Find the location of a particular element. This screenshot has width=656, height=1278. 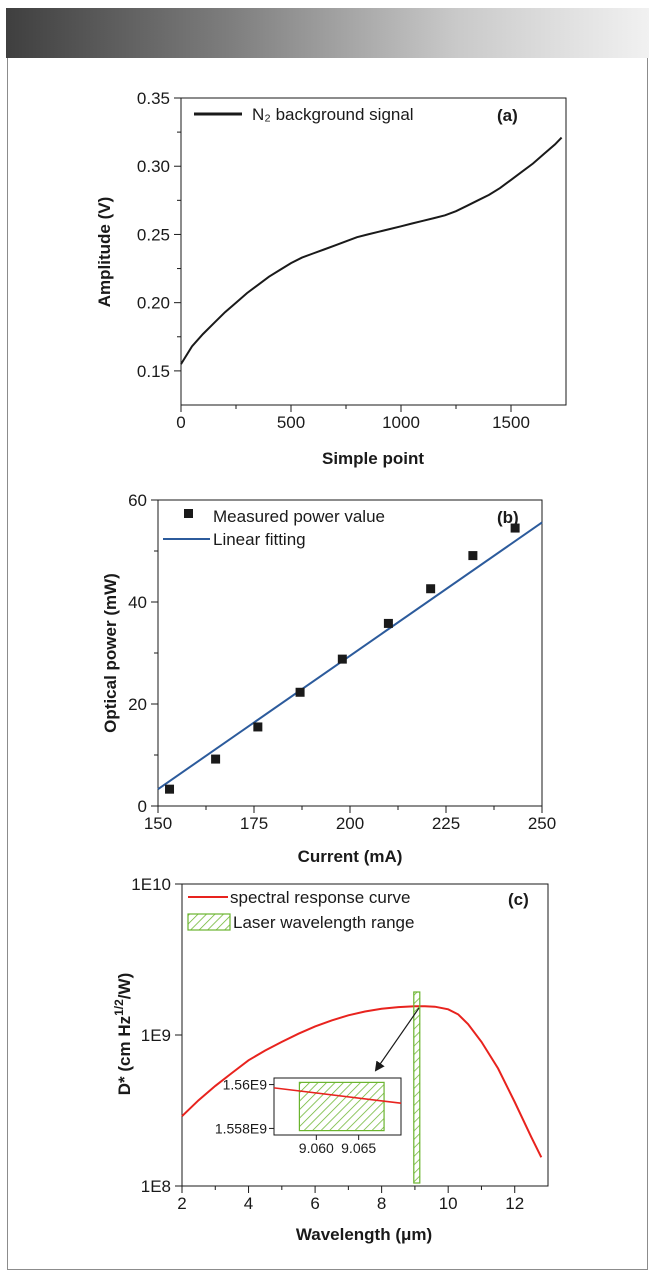

chart-c-legend-swatch-band is located at coordinates (209, 922).